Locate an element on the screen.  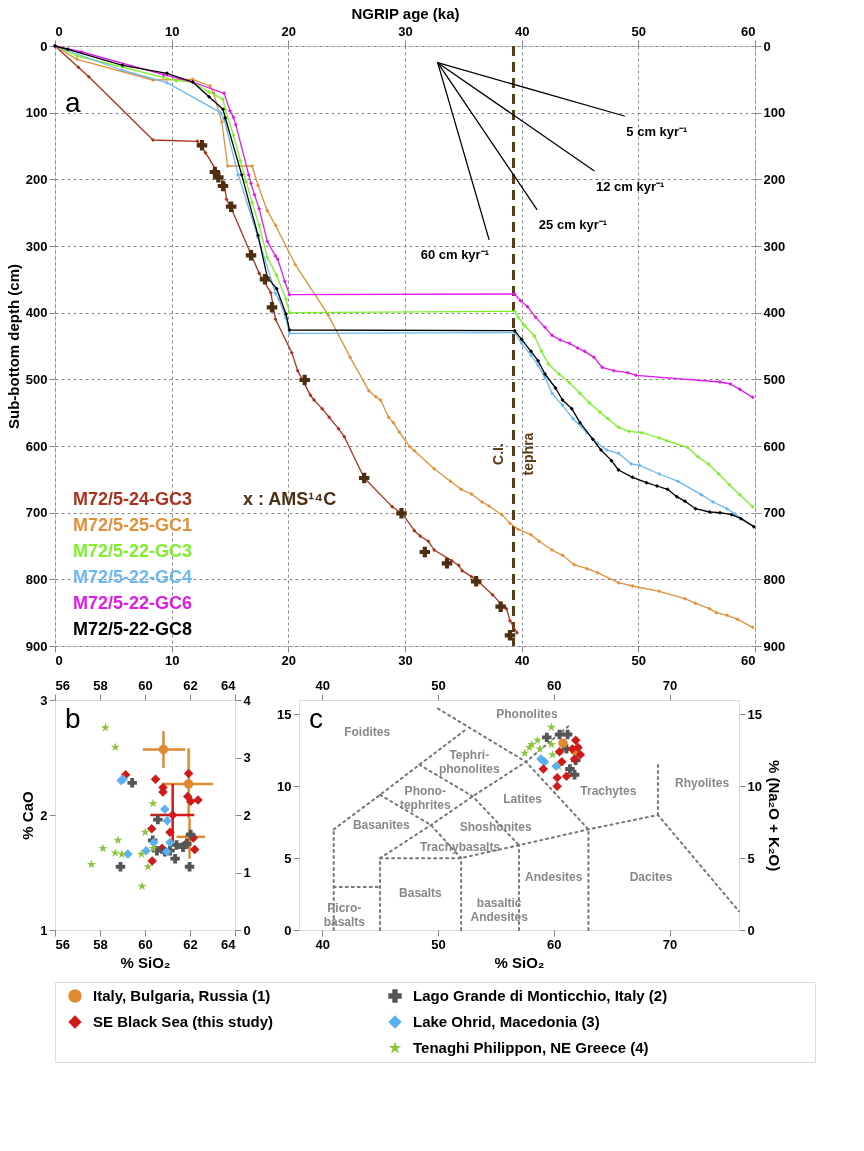
legend-label: Lago Grande di Monticchio, Italy (2) is located at coordinates (540, 995).